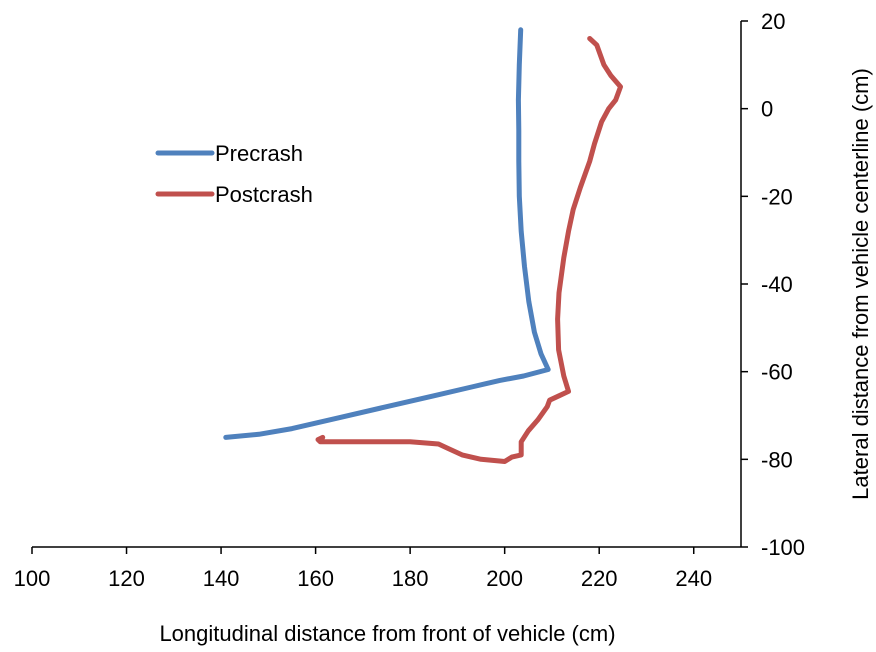  I want to click on y-tick-label: -20, so click(777, 196).